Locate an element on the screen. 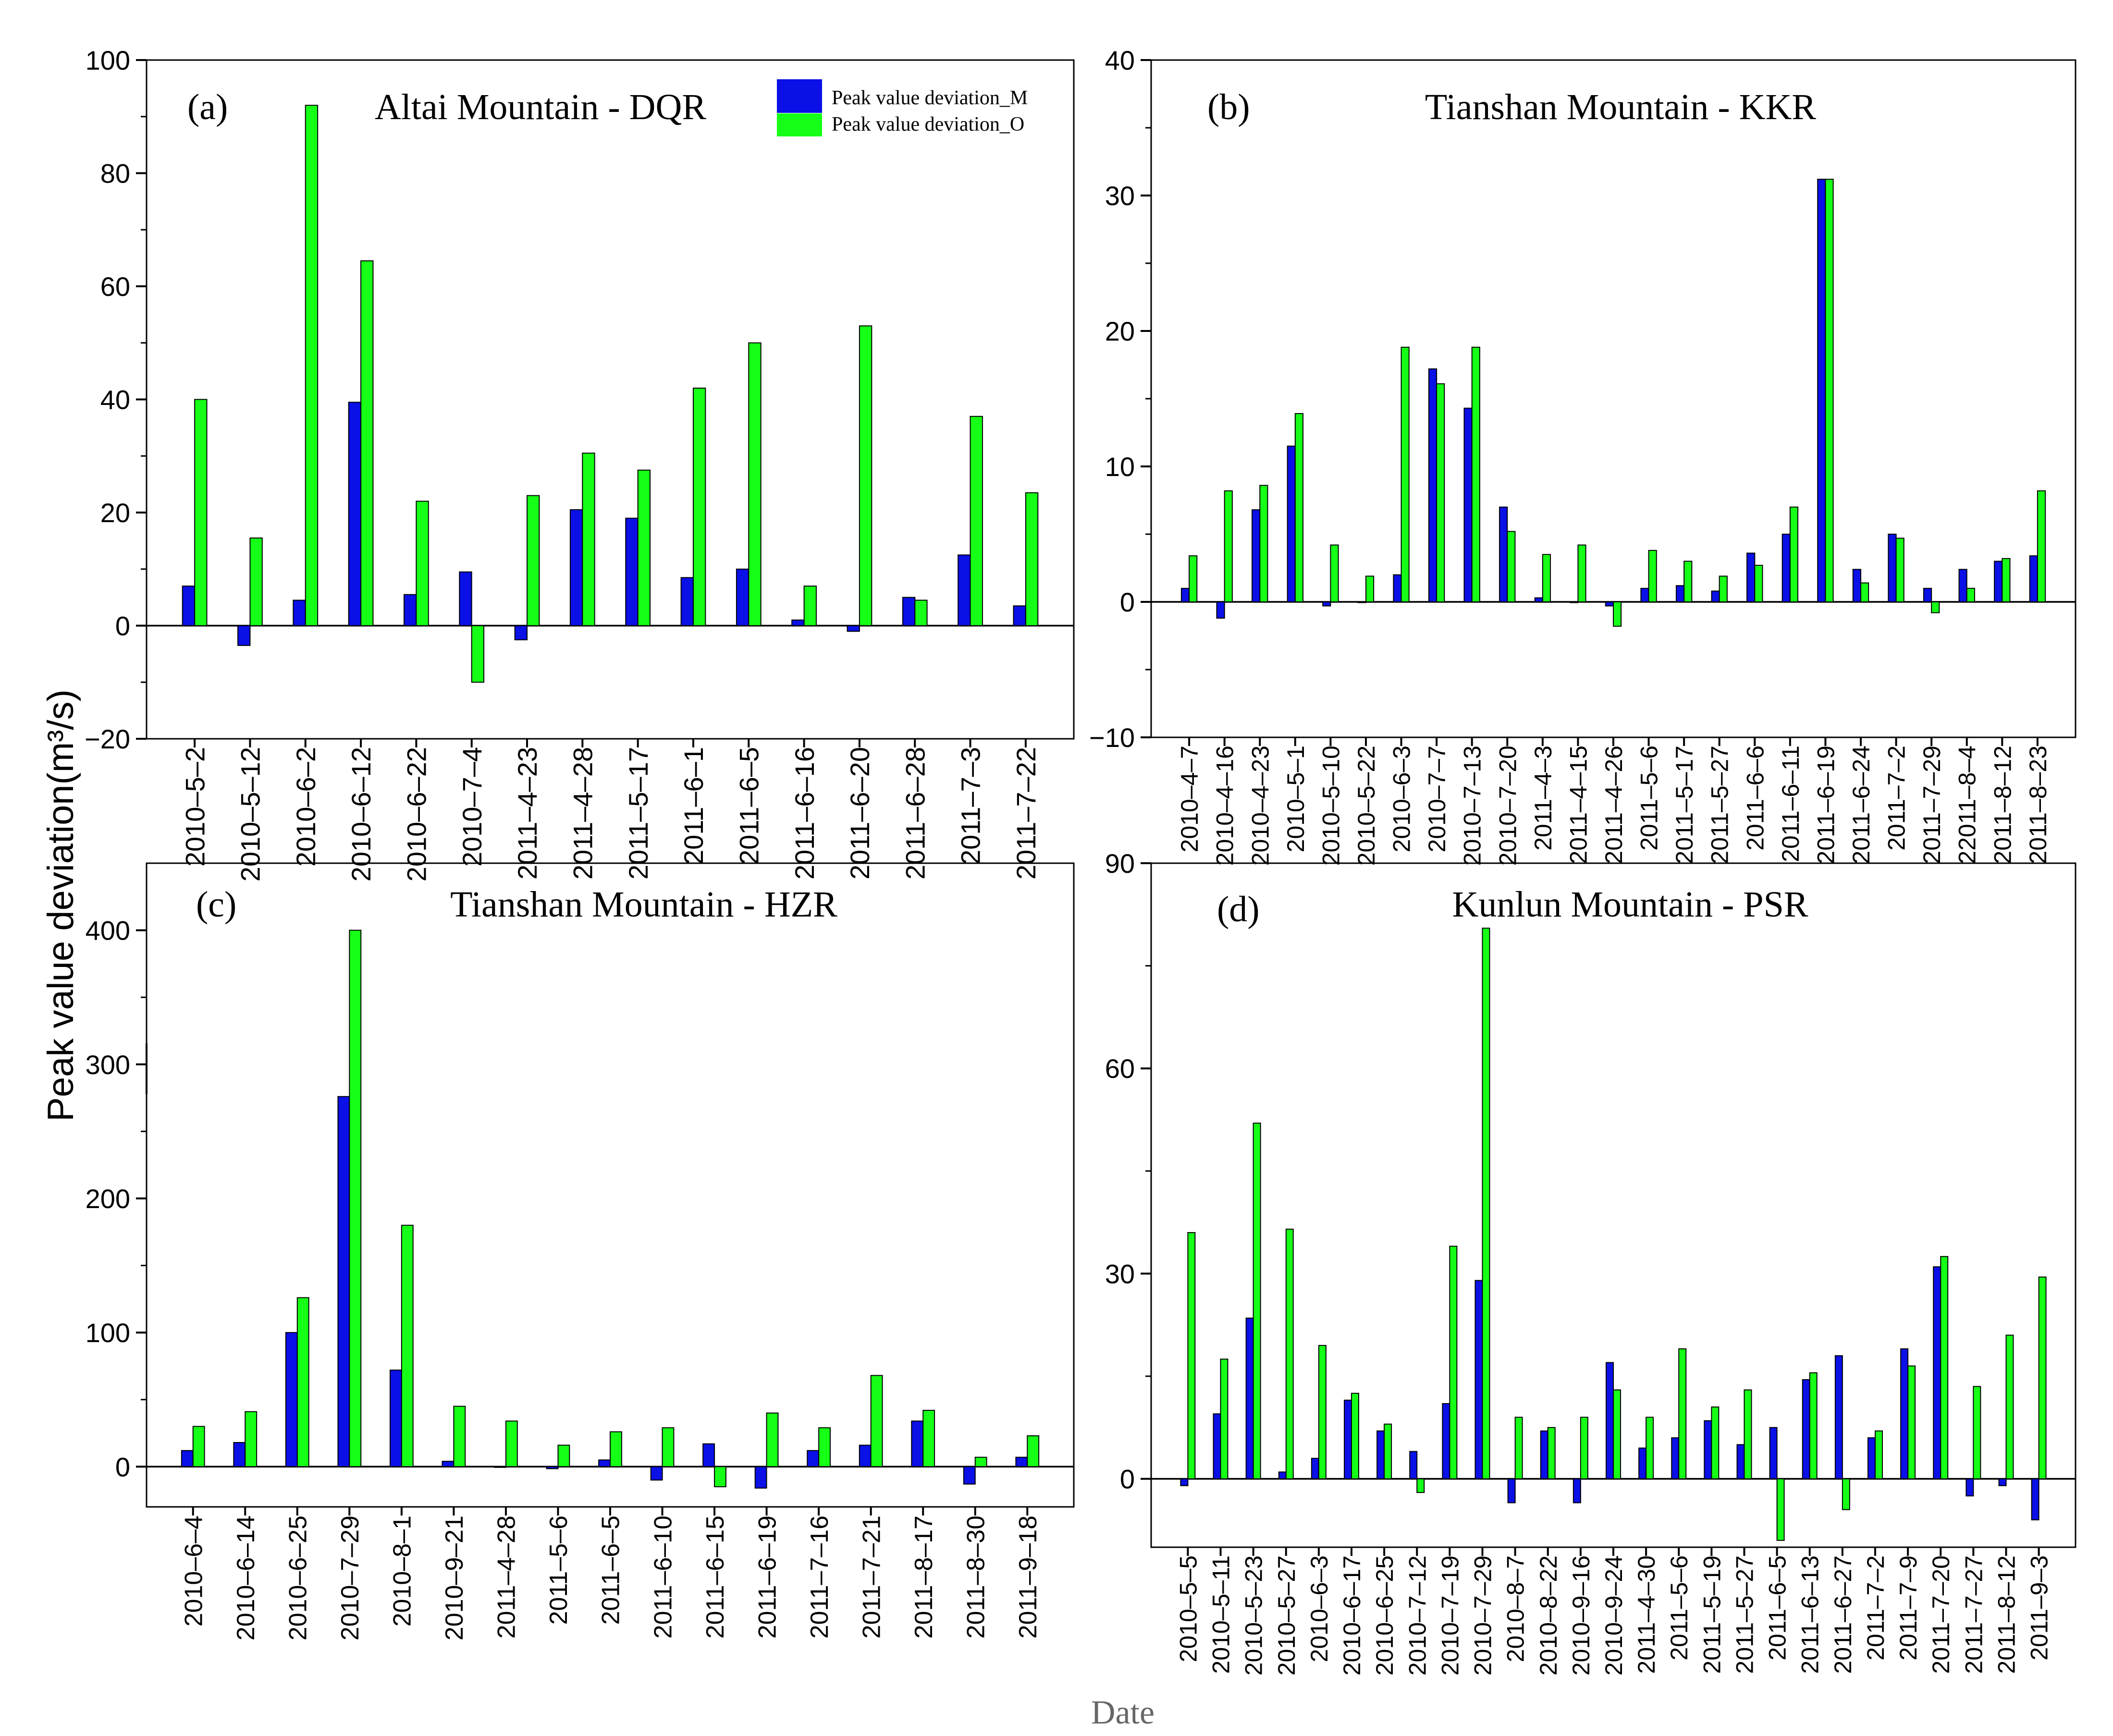 The image size is (2113, 1736). x-axis-label: Date is located at coordinates (1123, 1712).